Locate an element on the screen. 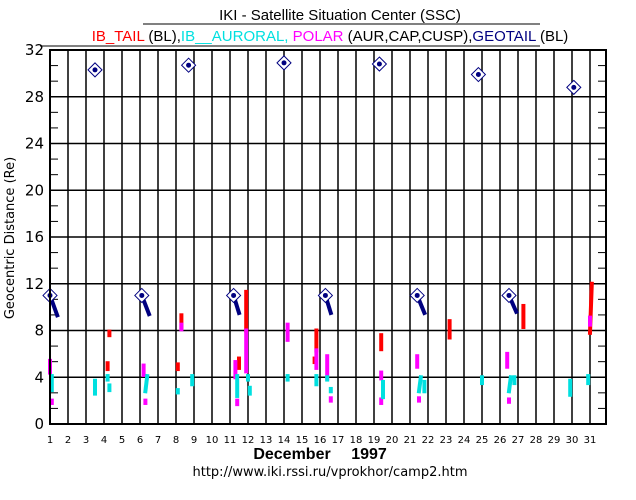 The width and height of the screenshot is (636, 500). subtitle-part: IB__AURORAL, is located at coordinates (237, 36).